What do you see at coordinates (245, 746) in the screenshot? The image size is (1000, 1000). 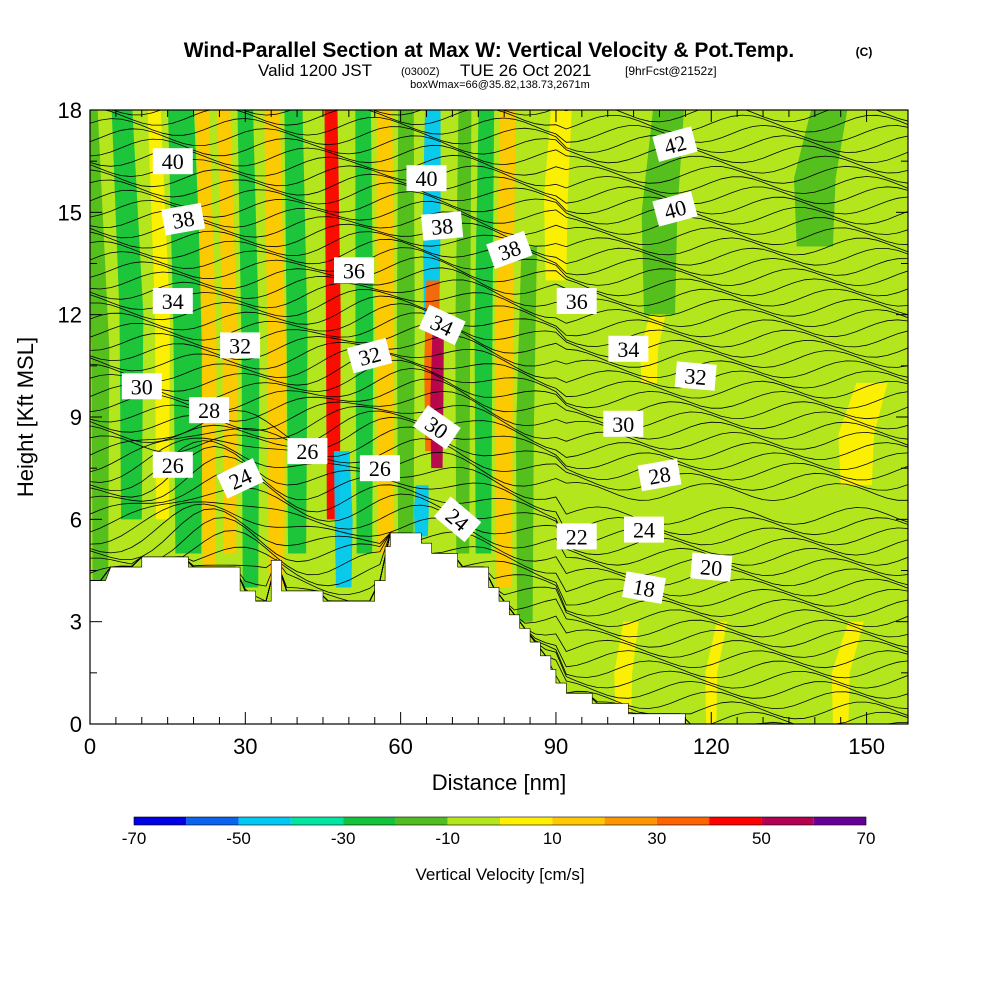 I see `x-tick-label: 30` at bounding box center [245, 746].